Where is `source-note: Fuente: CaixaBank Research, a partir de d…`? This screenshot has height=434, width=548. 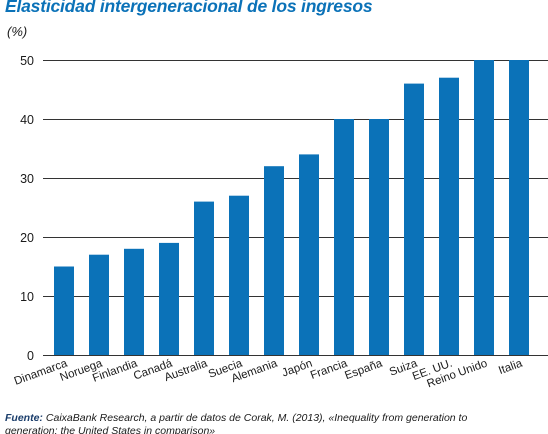
source-note: Fuente: CaixaBank Research, a partir de d… is located at coordinates (275, 423).